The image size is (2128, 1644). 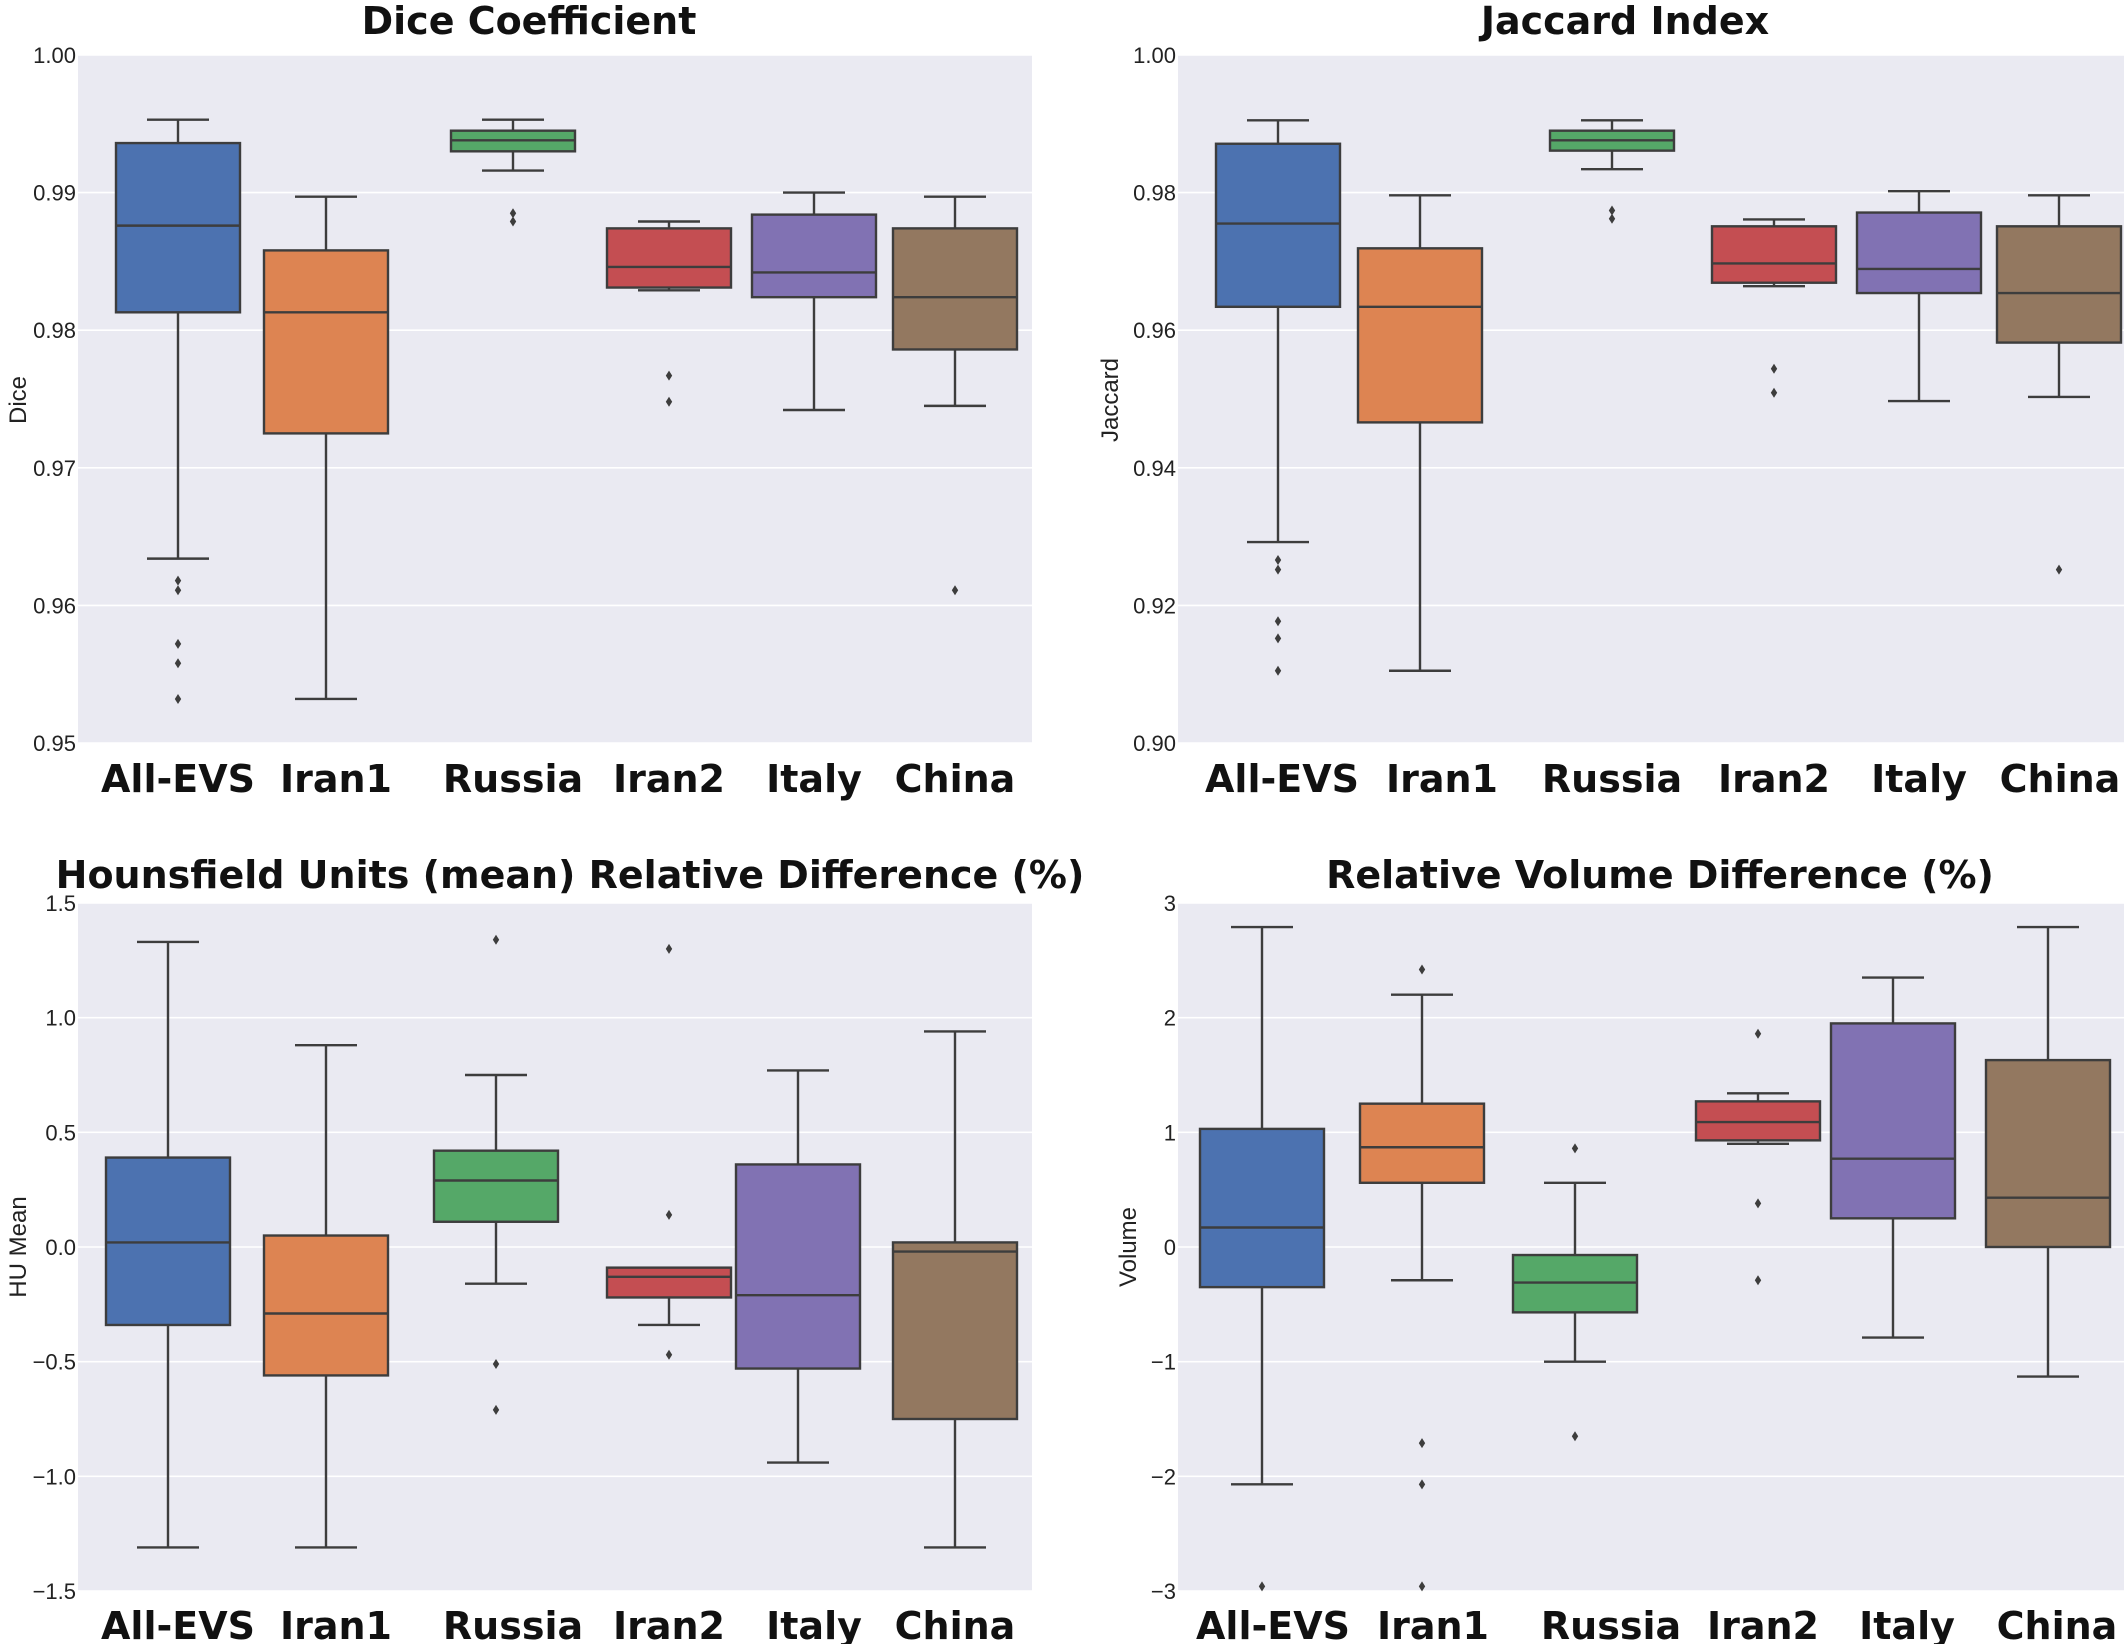 What do you see at coordinates (1170, 1132) in the screenshot?
I see `y-tick-label: 1` at bounding box center [1170, 1132].